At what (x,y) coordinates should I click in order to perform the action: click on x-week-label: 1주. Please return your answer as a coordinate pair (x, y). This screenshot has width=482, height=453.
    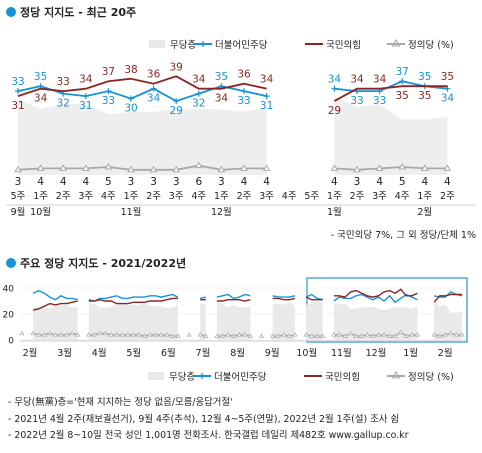
    Looking at the image, I should click on (40, 196).